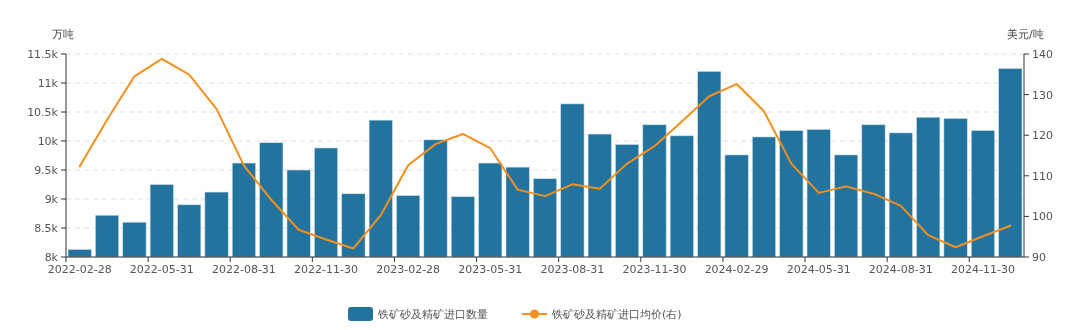 The image size is (1080, 330). I want to click on y-tick-label: 8k, so click(51, 257).